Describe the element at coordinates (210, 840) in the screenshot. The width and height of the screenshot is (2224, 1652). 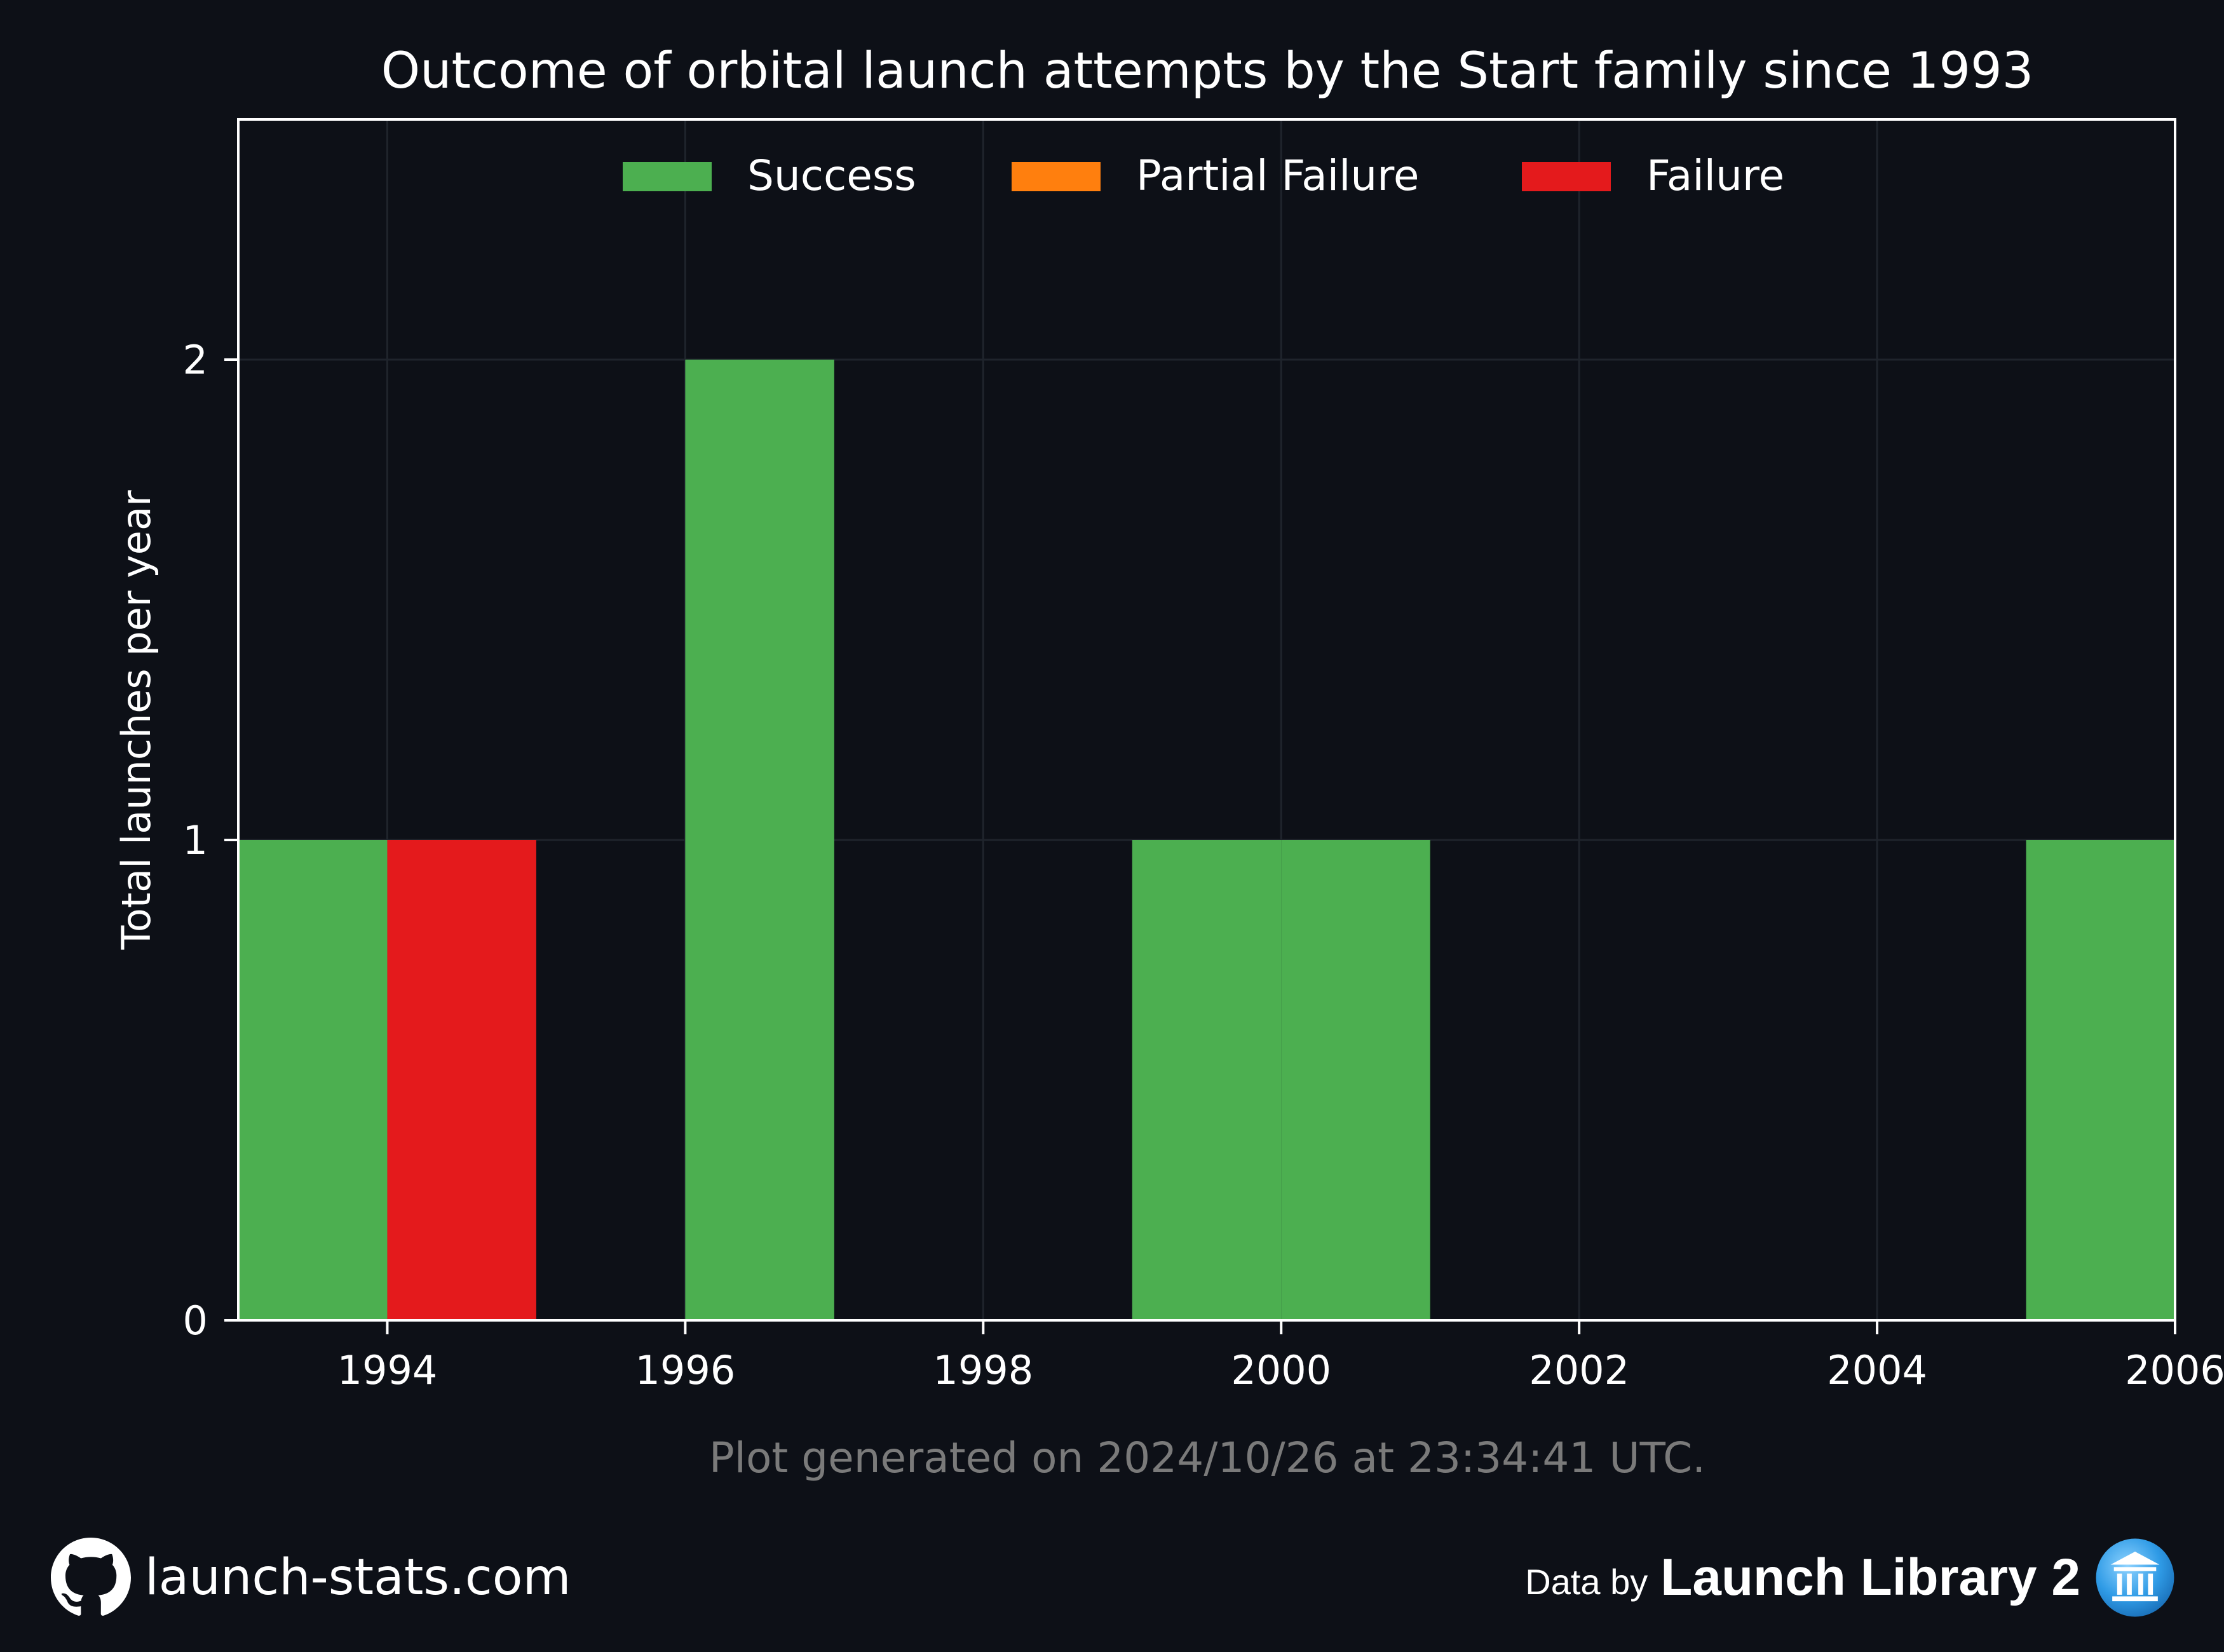
I see `y-axis-ticks: 0 1 2` at that location.